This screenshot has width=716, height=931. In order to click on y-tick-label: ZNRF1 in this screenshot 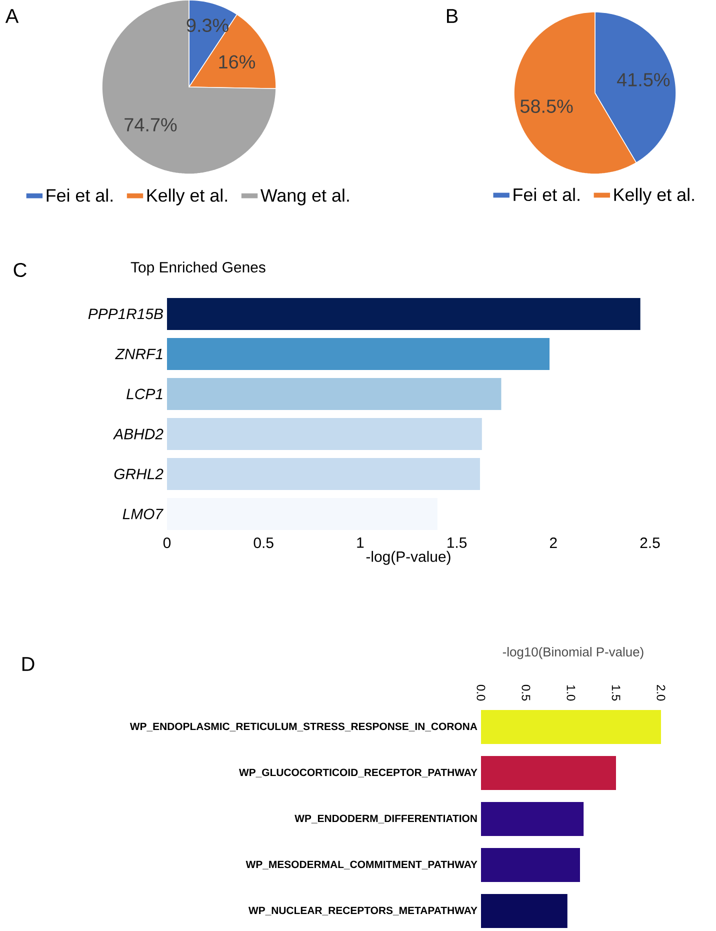, I will do `click(138, 354)`.